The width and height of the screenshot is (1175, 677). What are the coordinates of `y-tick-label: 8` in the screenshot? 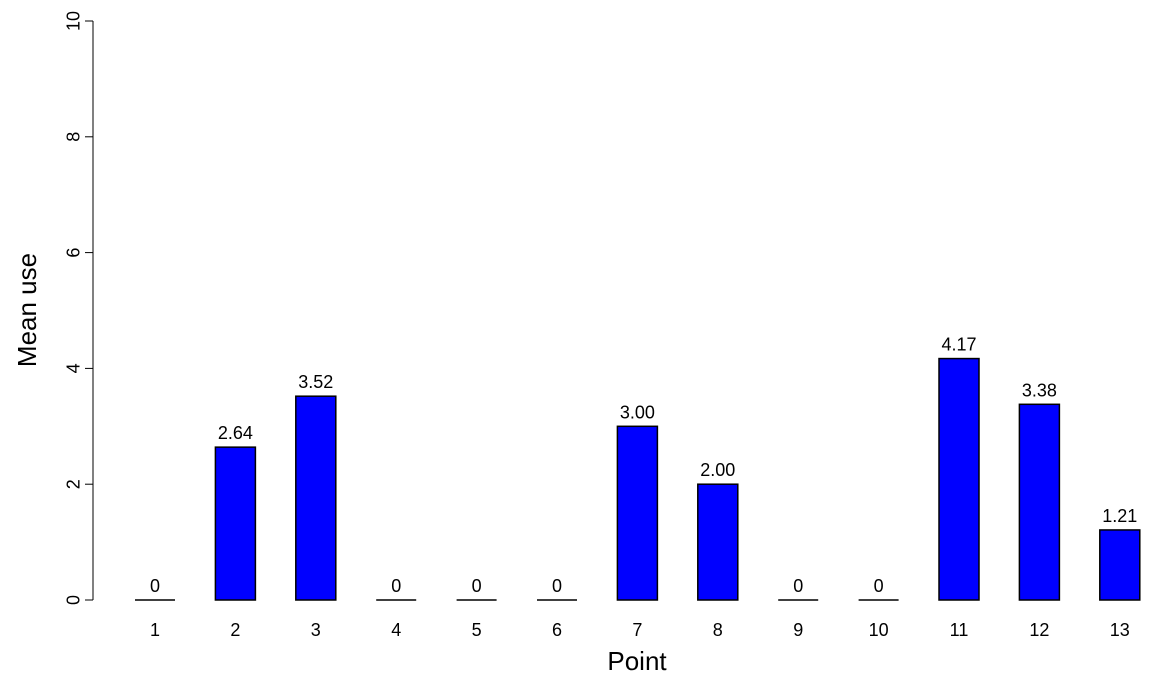 It's located at (73, 137).